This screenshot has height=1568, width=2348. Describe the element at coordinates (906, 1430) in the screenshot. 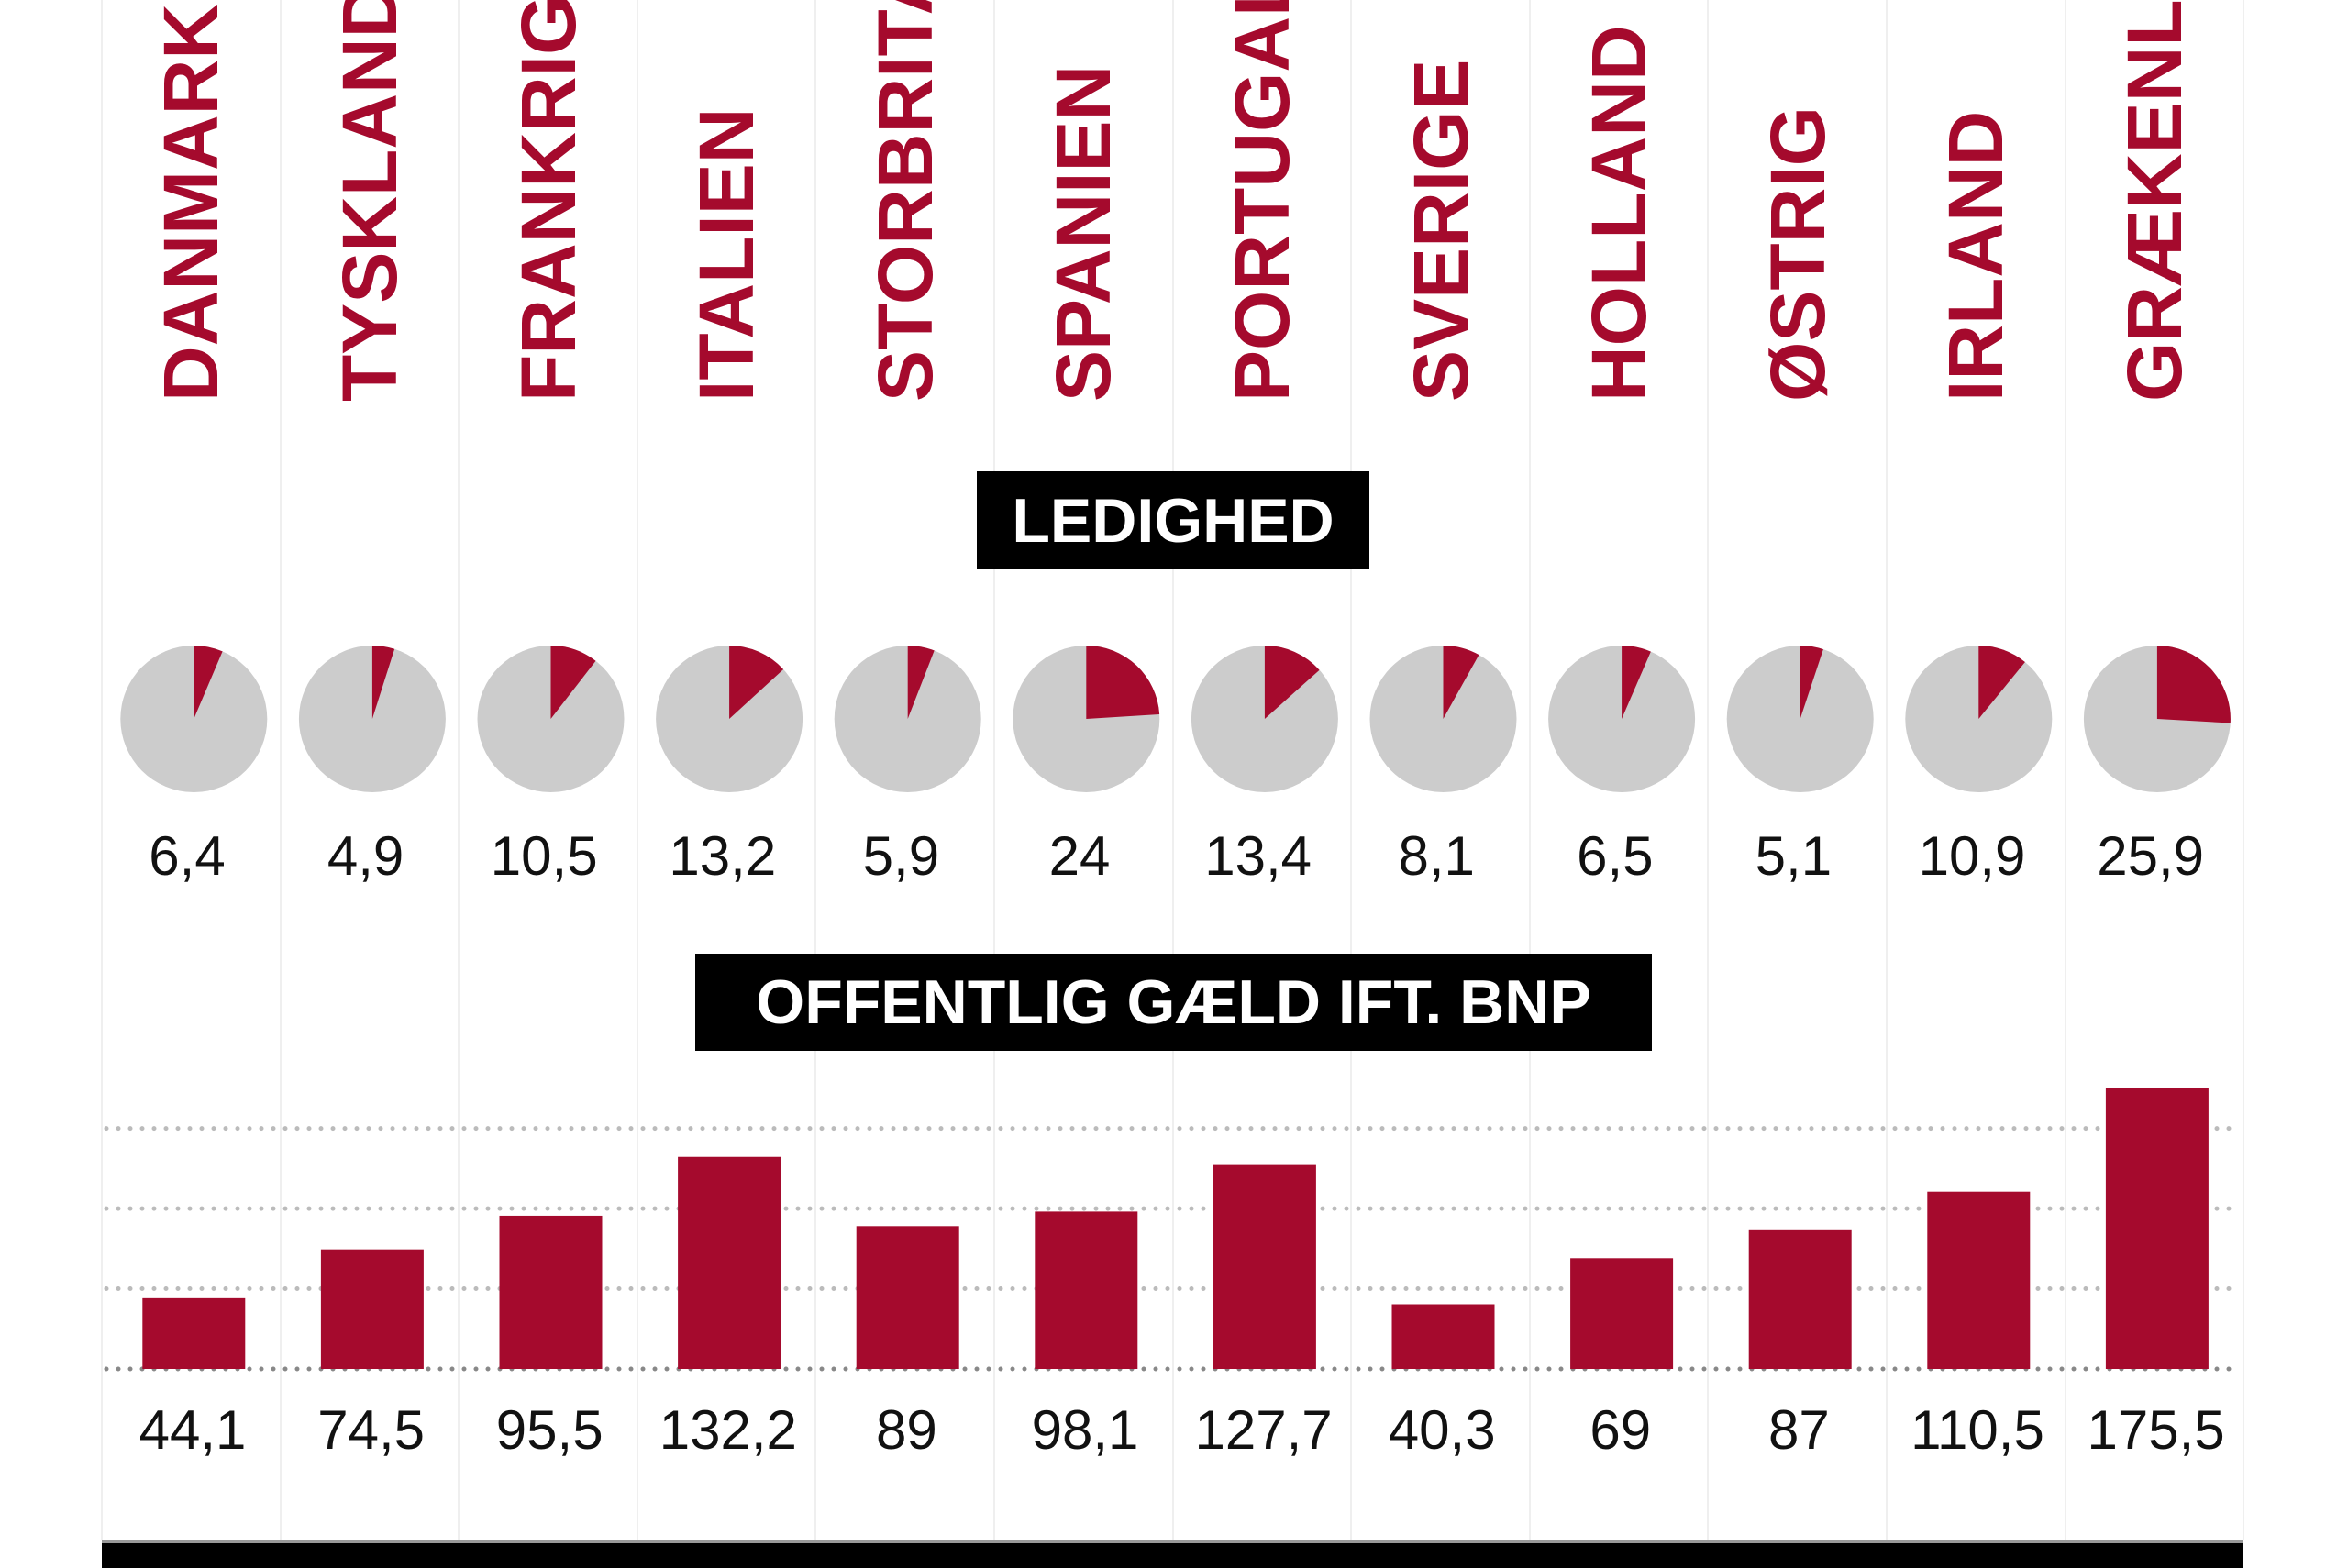

I see `bar-value-label: 89` at that location.